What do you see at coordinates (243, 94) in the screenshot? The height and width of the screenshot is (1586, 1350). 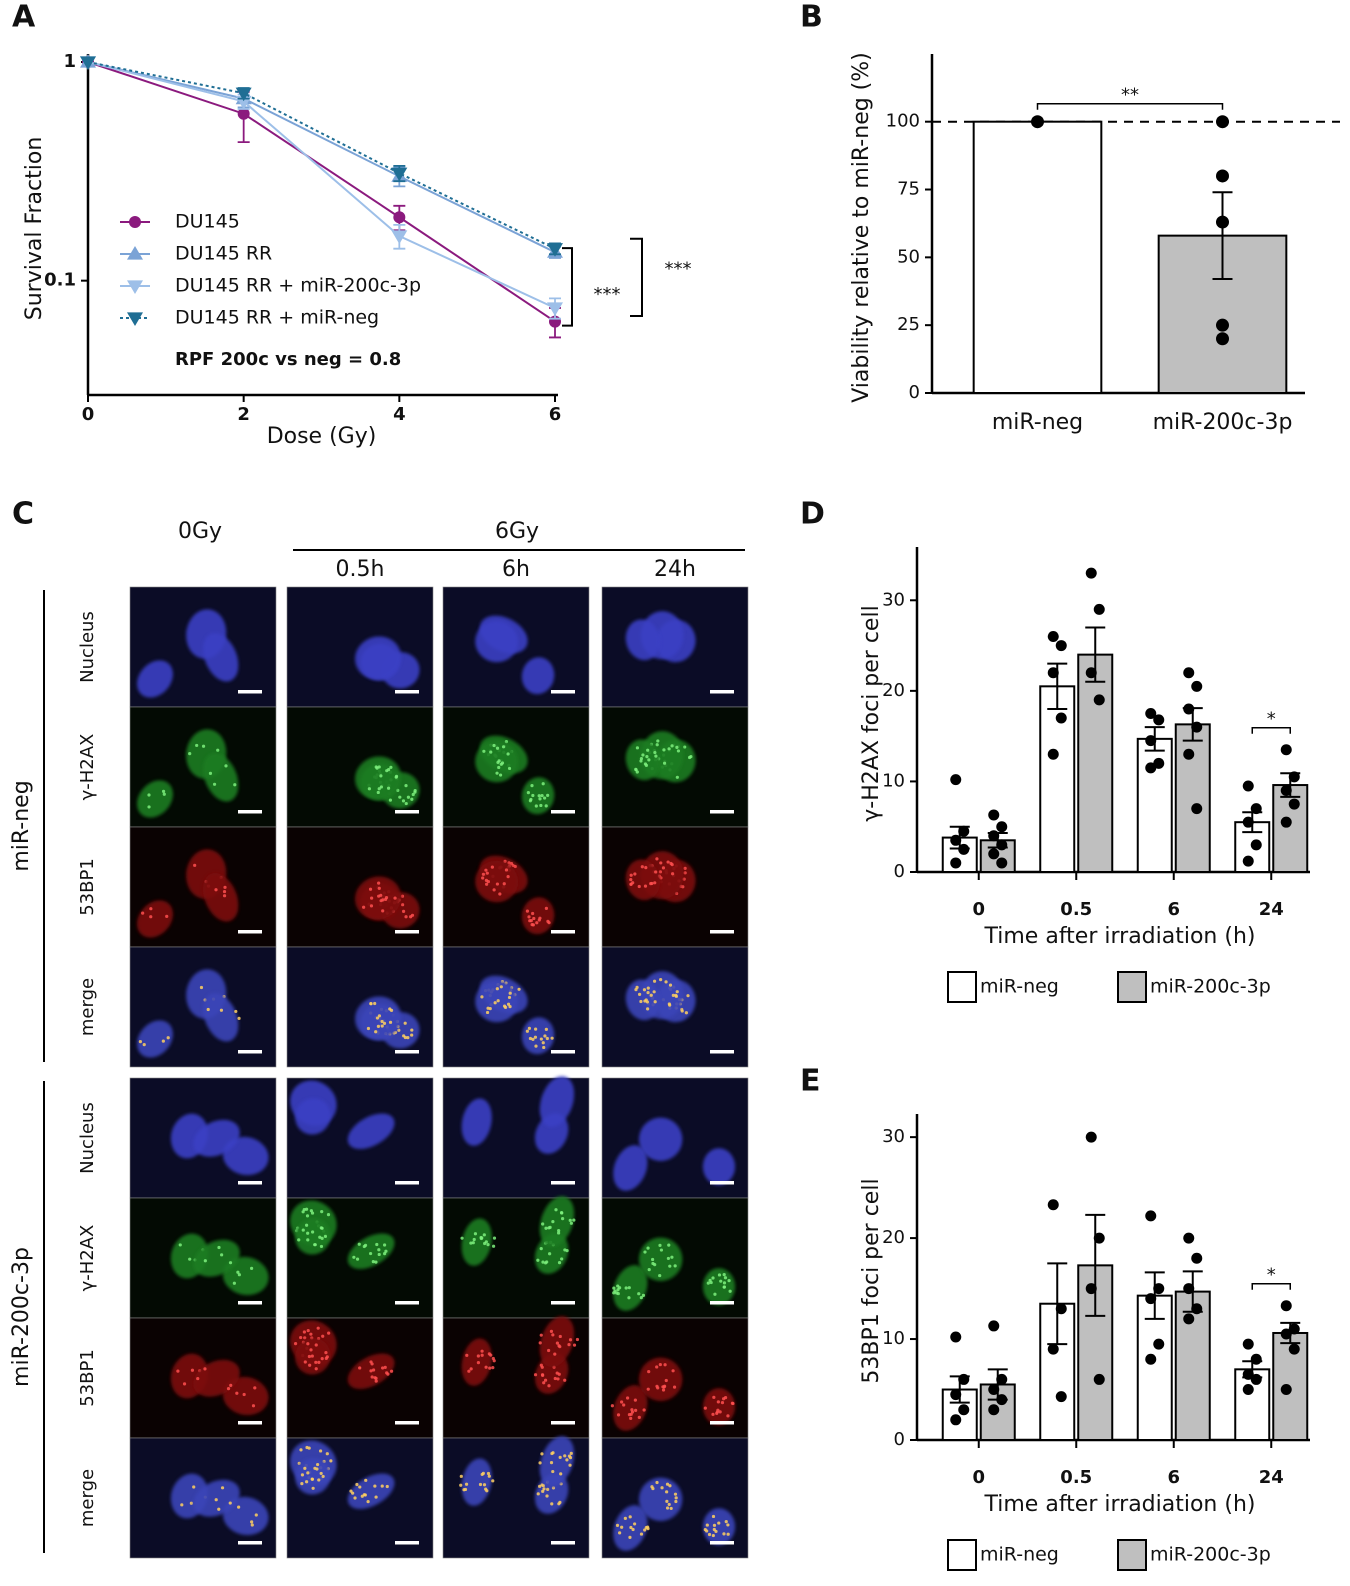 I see `marker` at bounding box center [243, 94].